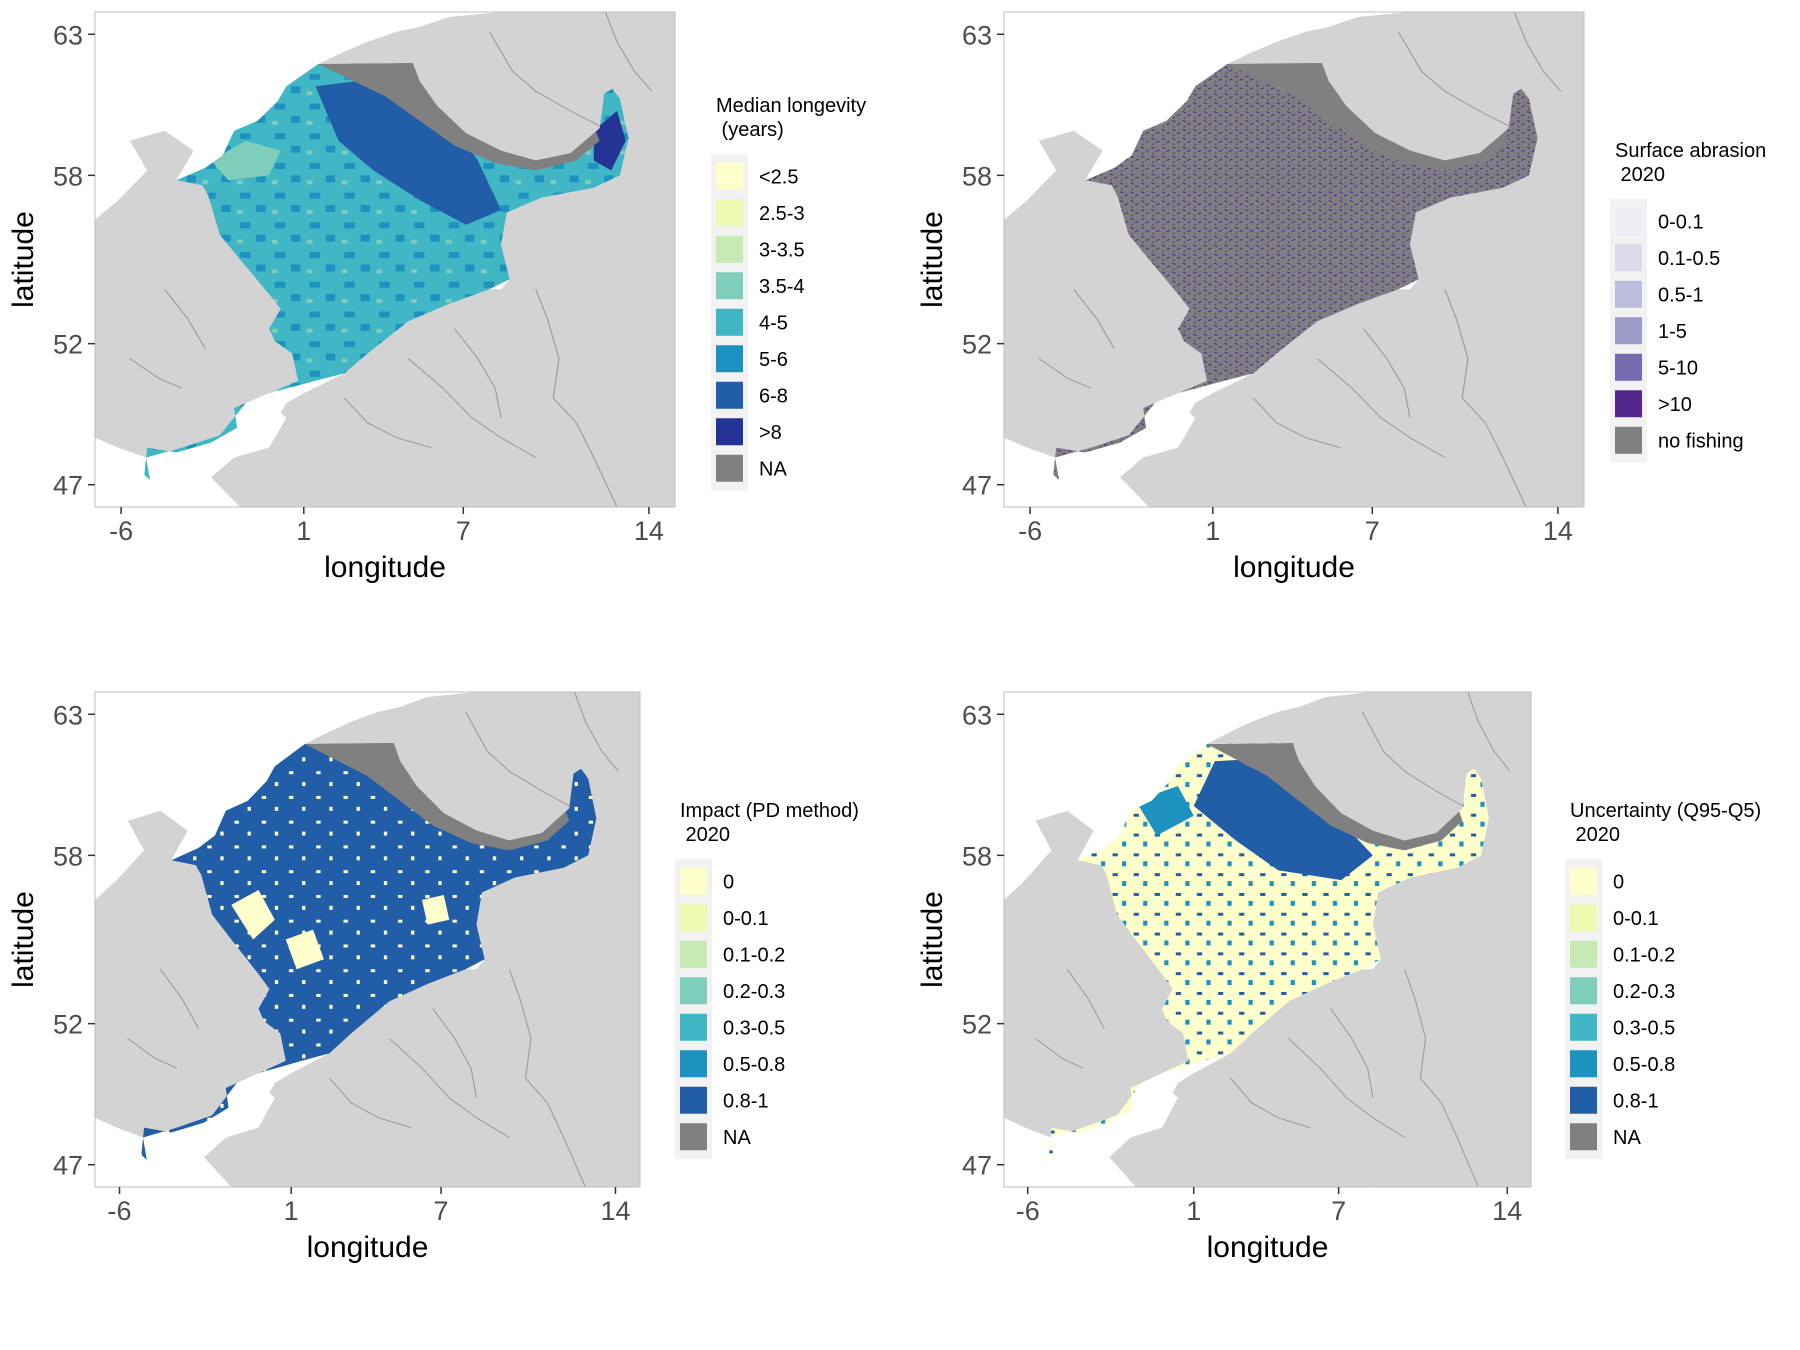  What do you see at coordinates (1368, 939) in the screenshot?
I see `land-scandinavia` at bounding box center [1368, 939].